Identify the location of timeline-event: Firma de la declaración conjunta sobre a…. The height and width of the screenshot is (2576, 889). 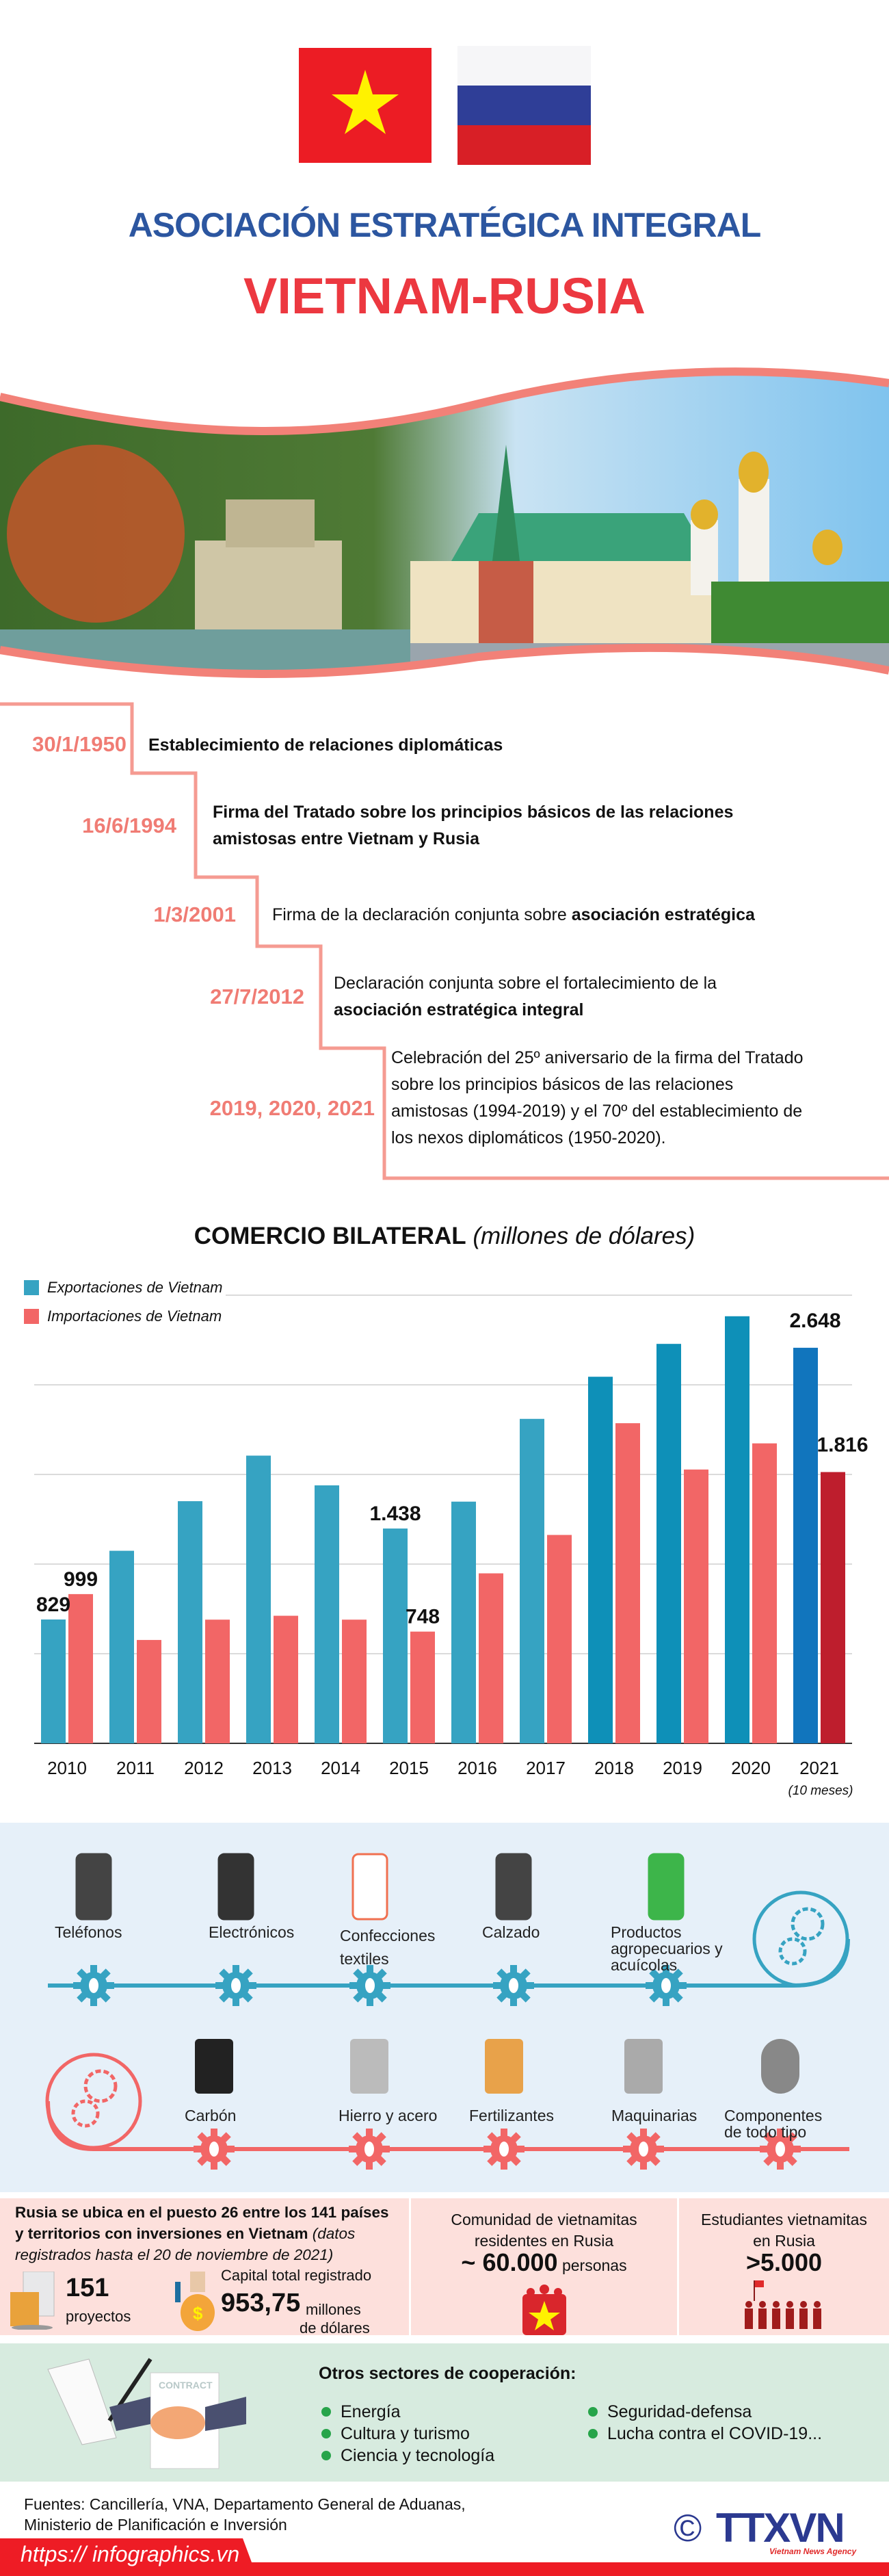
(513, 915).